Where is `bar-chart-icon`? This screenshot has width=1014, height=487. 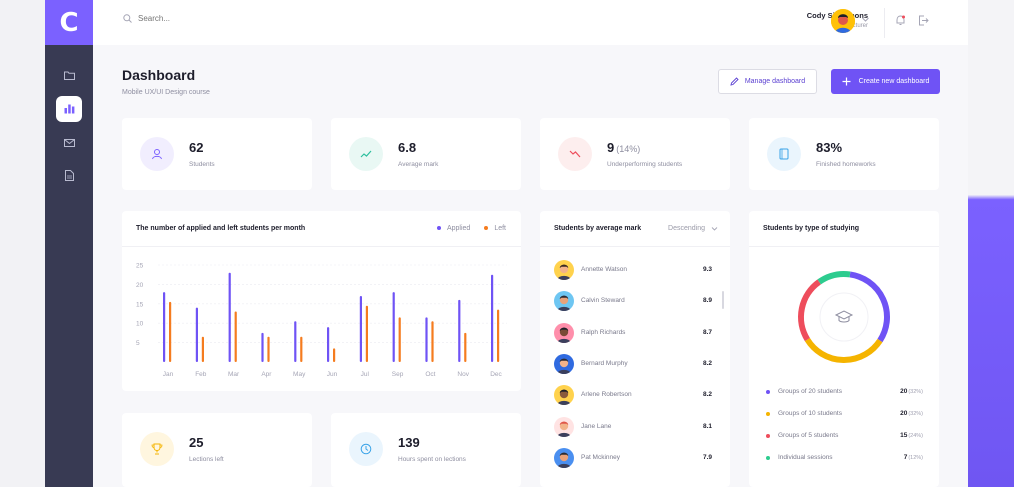
bar-chart-icon is located at coordinates (69, 109).